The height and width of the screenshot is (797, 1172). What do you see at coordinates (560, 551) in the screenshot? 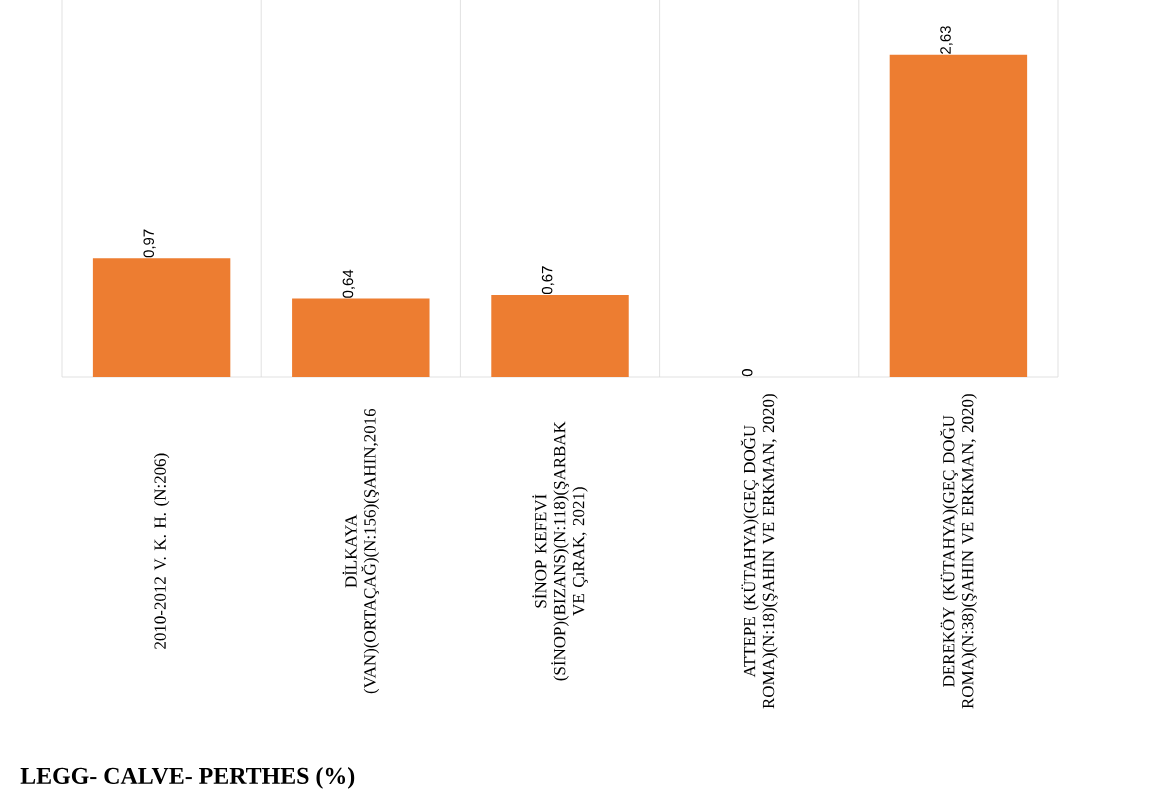
I see `x-tick-label: SİNOP KEFEVİ (SİNOP)(BIZANS)(N:118)(ŞARBAK VE ÇıRAK, 2021)` at bounding box center [560, 551].